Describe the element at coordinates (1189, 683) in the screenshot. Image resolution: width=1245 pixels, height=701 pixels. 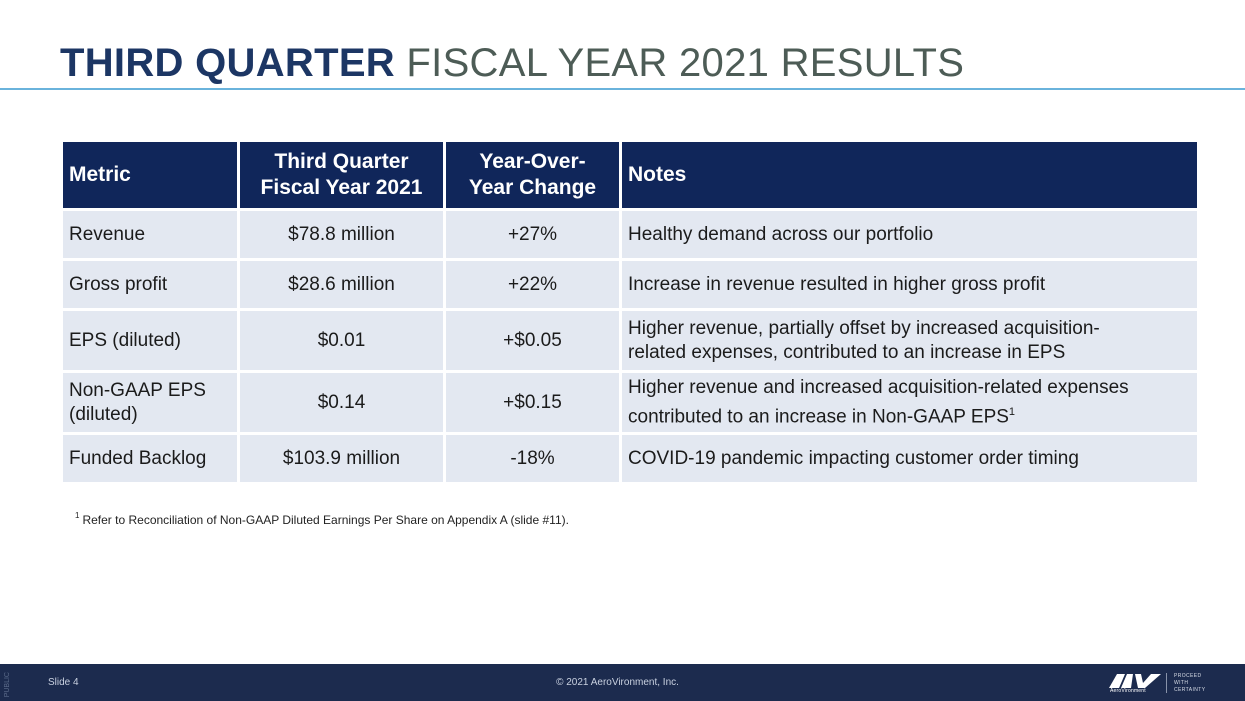
I see `tagline: PROCEED WITH CERTAINTY` at that location.